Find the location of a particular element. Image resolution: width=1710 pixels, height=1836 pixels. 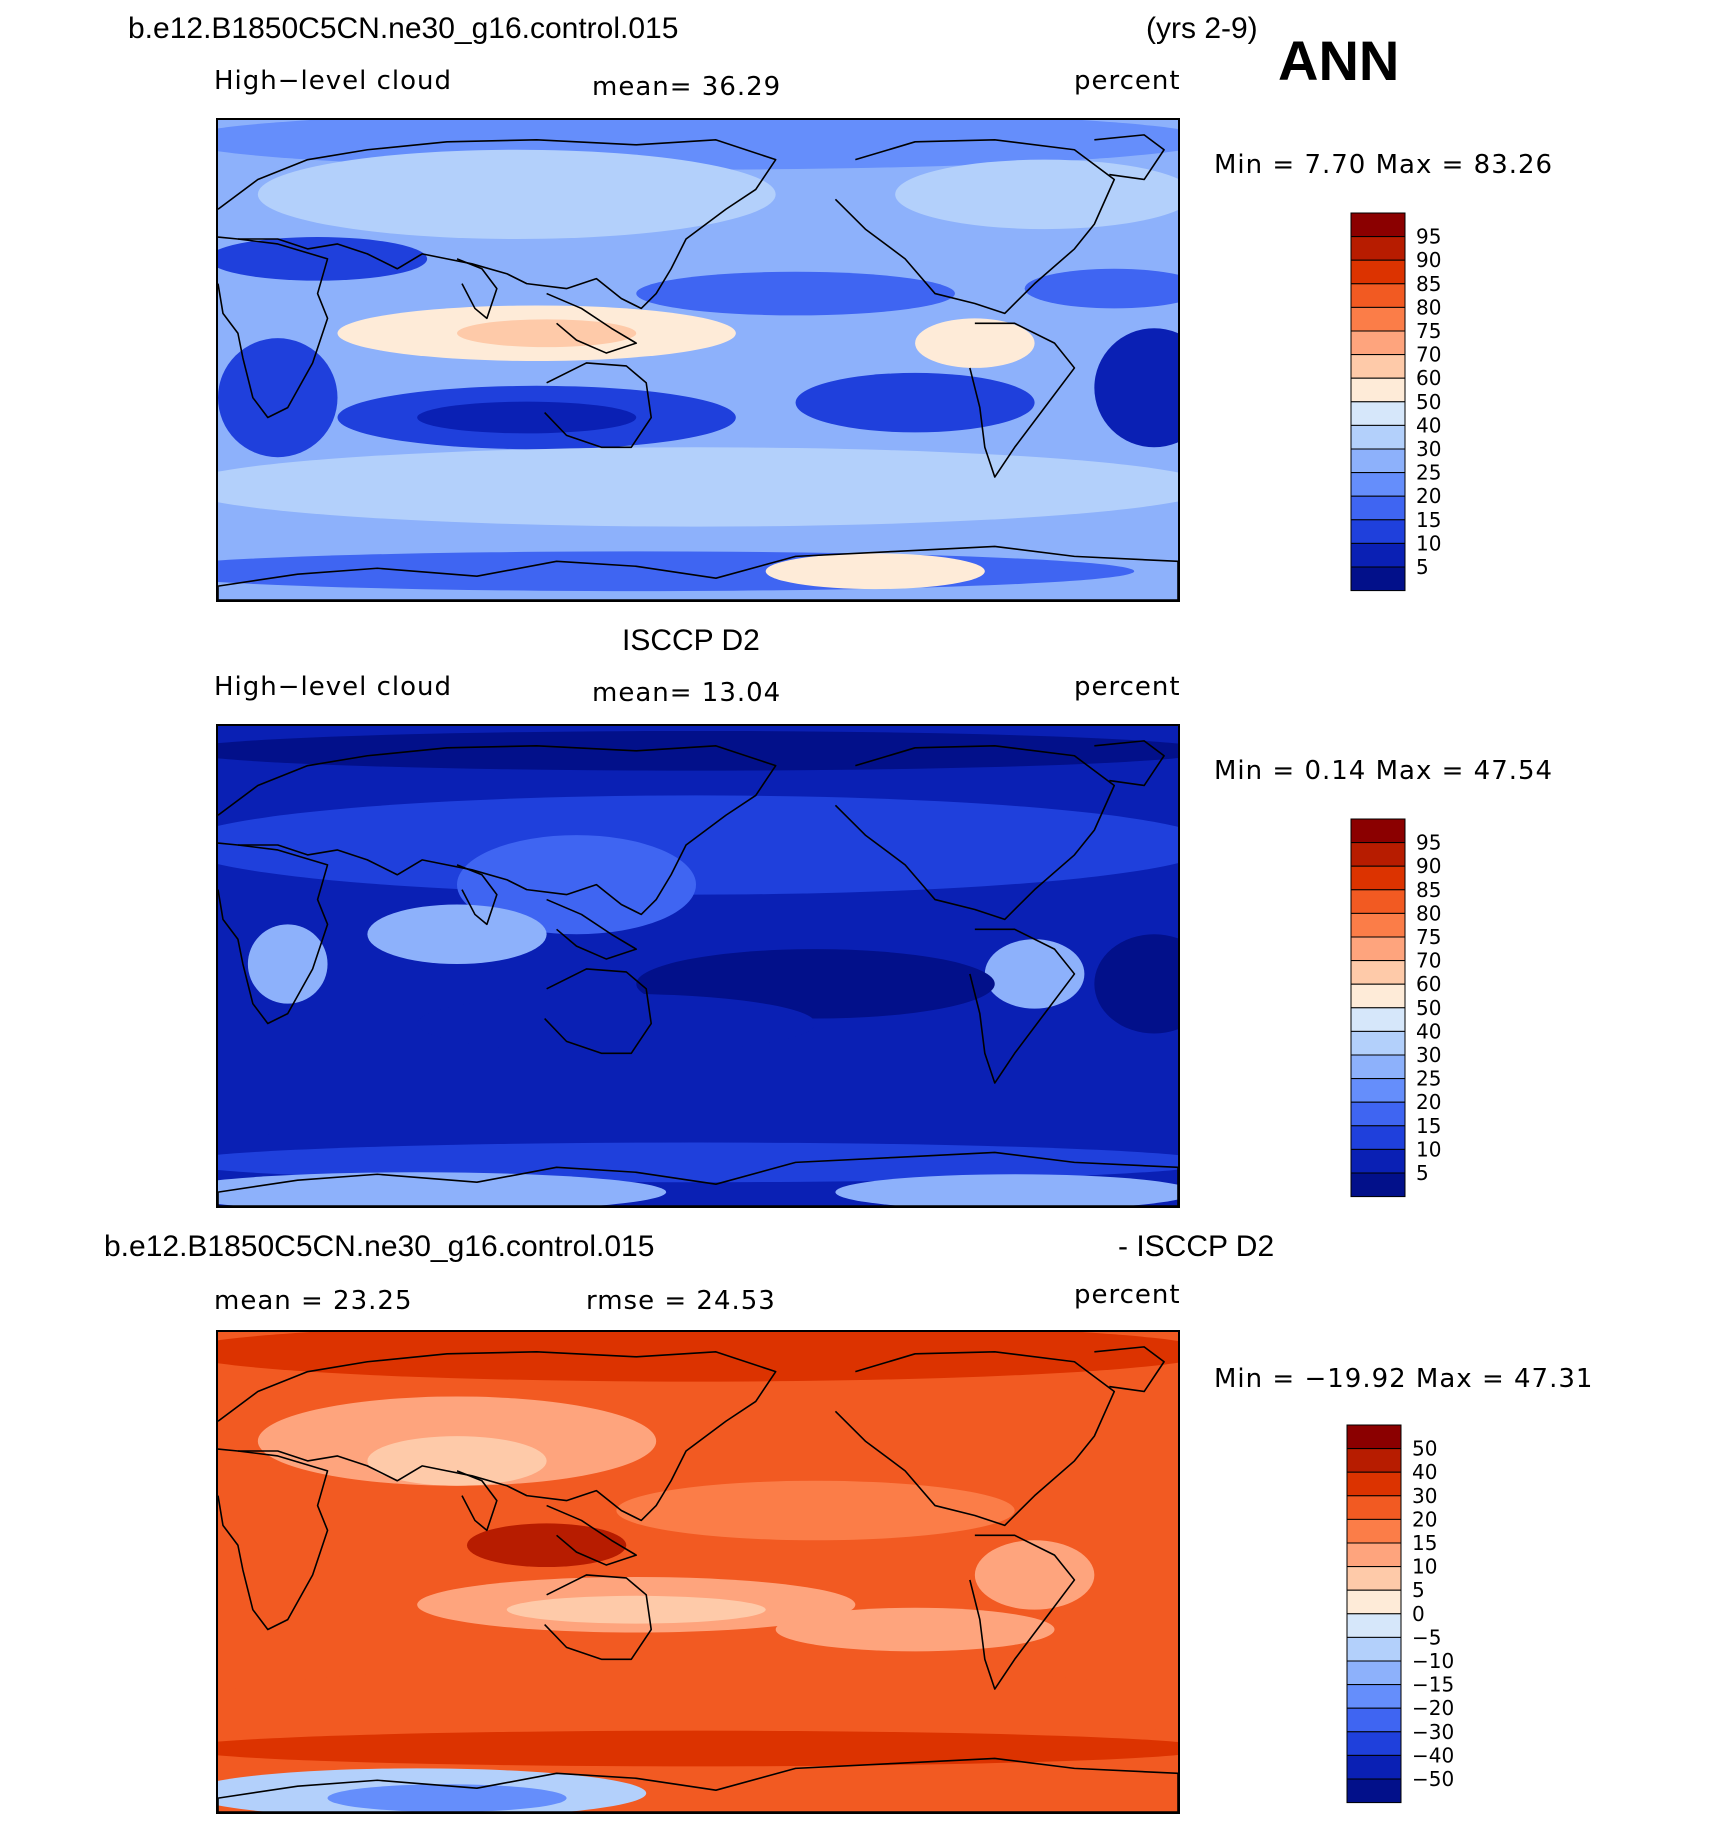

panel3-units-label: percent is located at coordinates (1127, 1295).